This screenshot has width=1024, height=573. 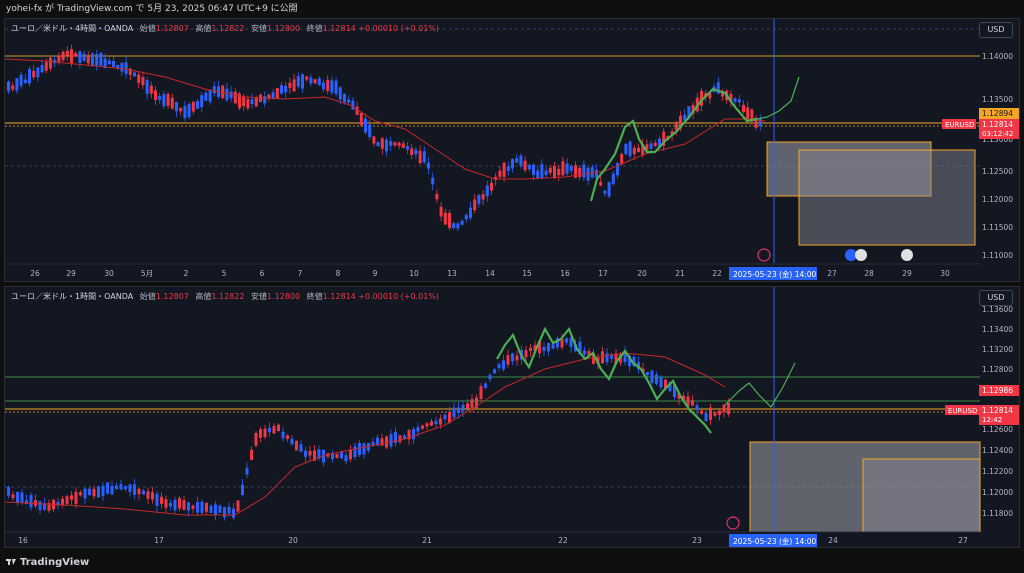 I want to click on xtick: 29, so click(x=71, y=273).